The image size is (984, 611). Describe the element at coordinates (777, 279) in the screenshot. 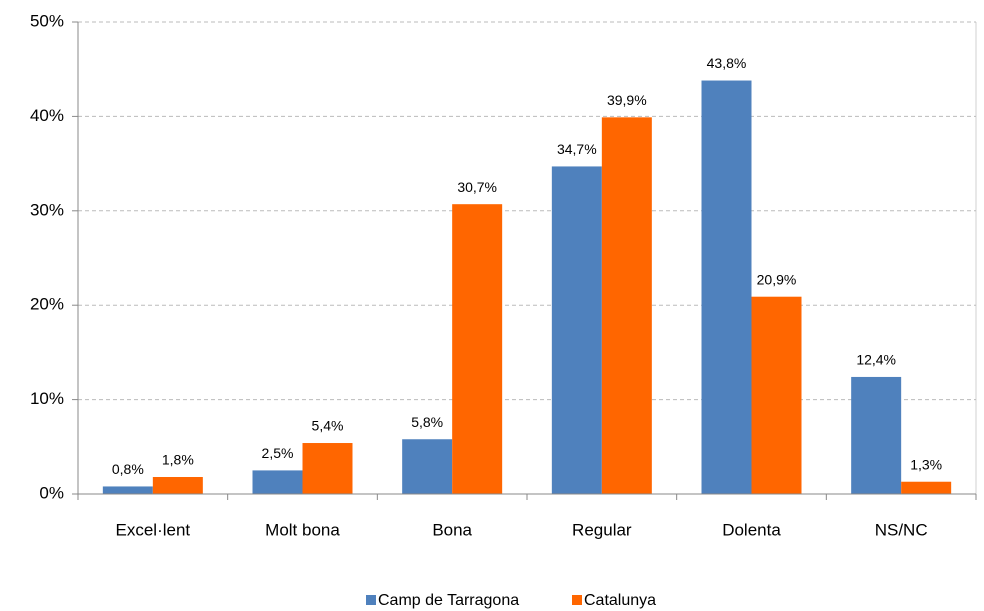

I see `value-label: 20,9%` at that location.